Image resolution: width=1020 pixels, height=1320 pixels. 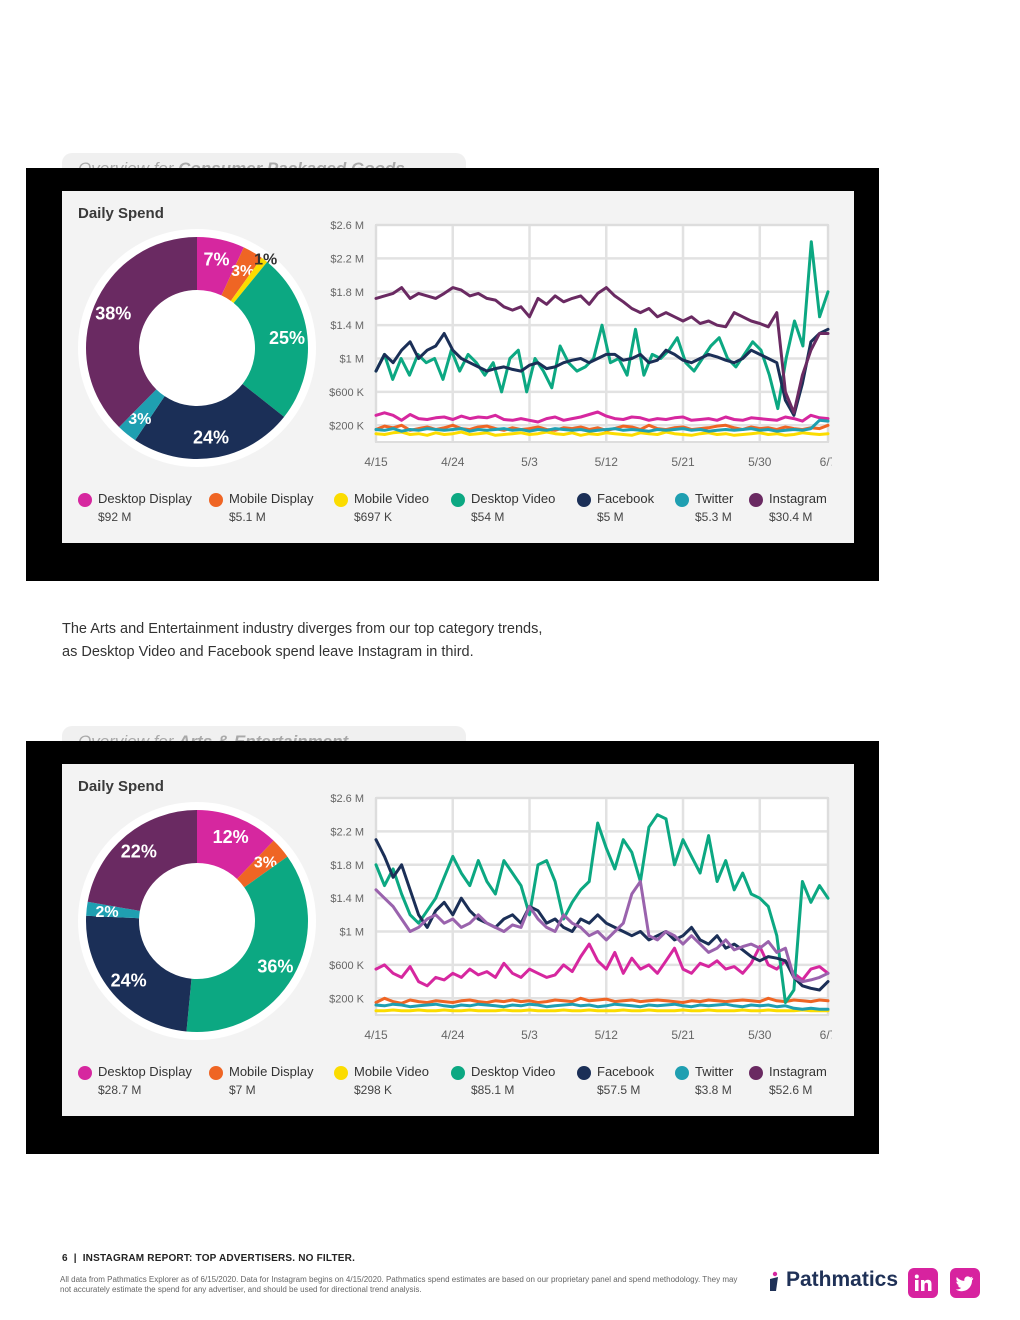 What do you see at coordinates (391, 498) in the screenshot?
I see `legend-name: Mobile Video` at bounding box center [391, 498].